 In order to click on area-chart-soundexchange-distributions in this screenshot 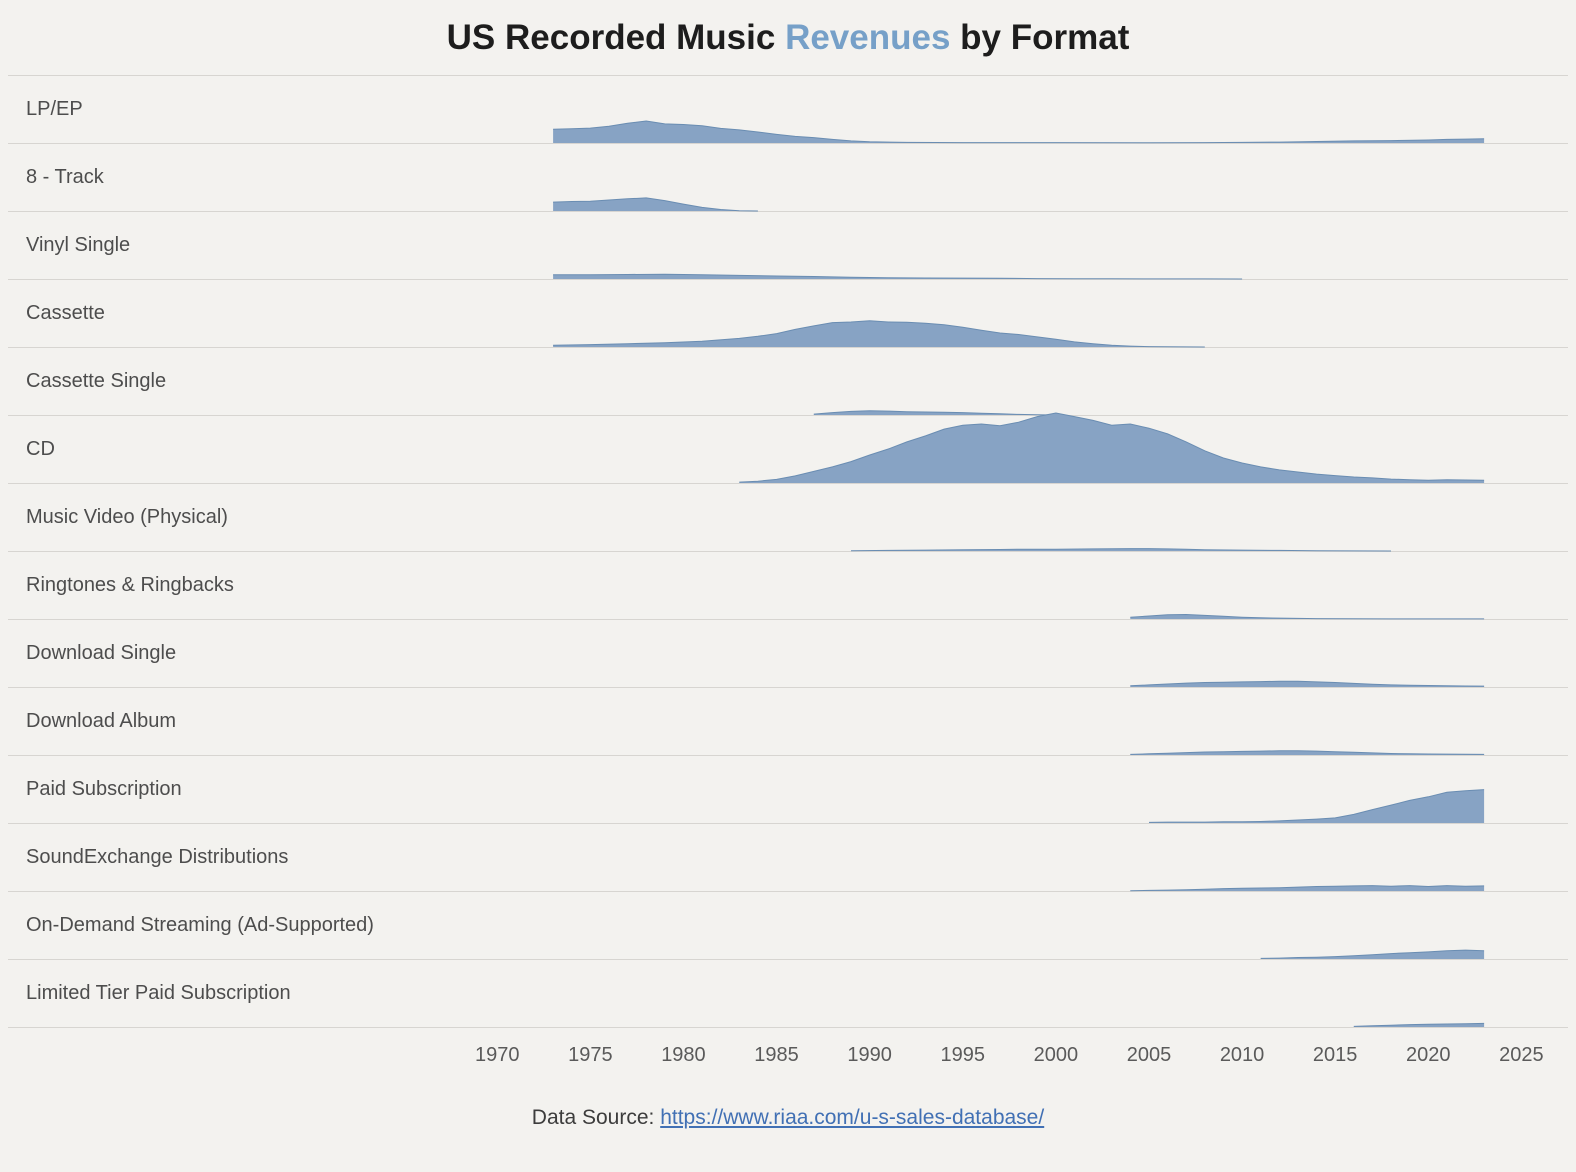, I will do `click(1307, 888)`.